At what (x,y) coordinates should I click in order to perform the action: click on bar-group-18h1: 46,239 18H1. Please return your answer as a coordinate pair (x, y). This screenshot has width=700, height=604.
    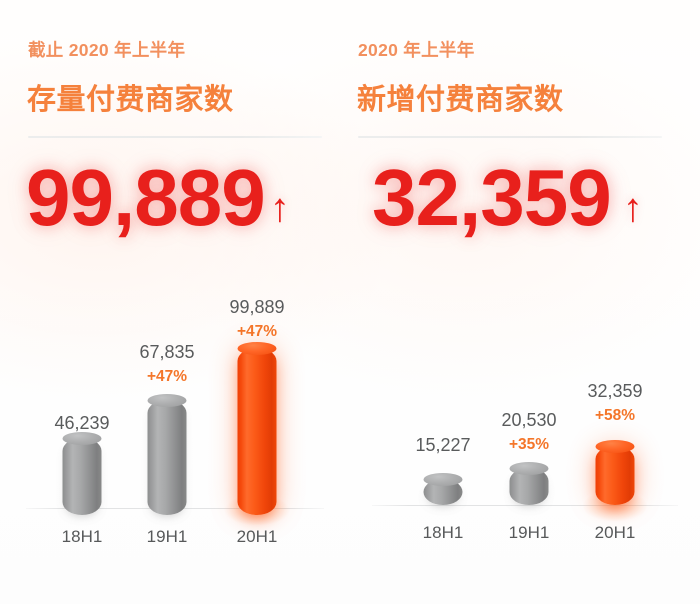
    Looking at the image, I should click on (82, 413).